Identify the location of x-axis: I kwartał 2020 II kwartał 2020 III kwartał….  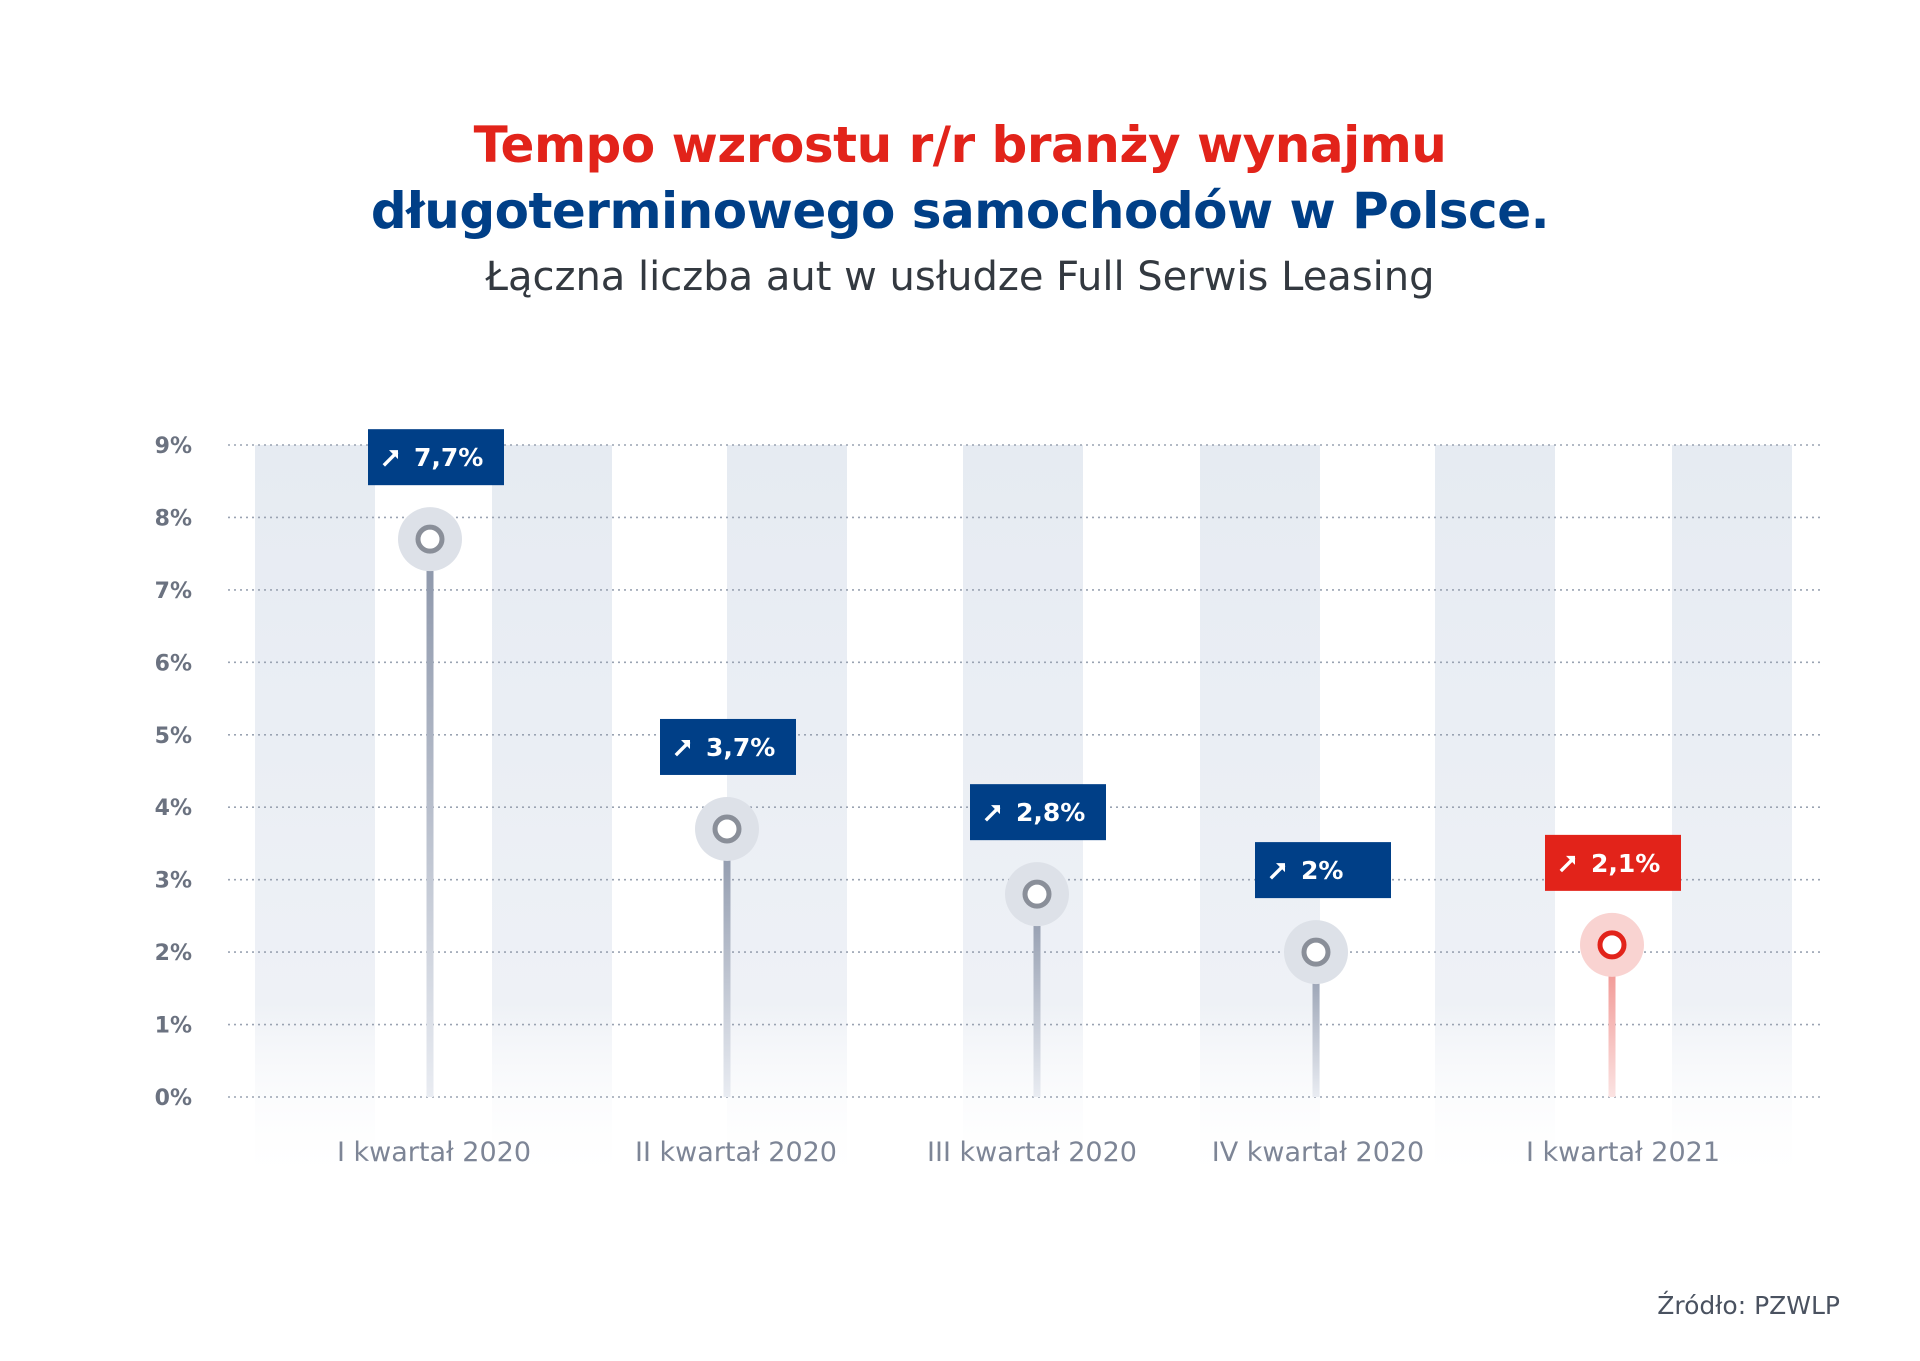
(1028, 1152).